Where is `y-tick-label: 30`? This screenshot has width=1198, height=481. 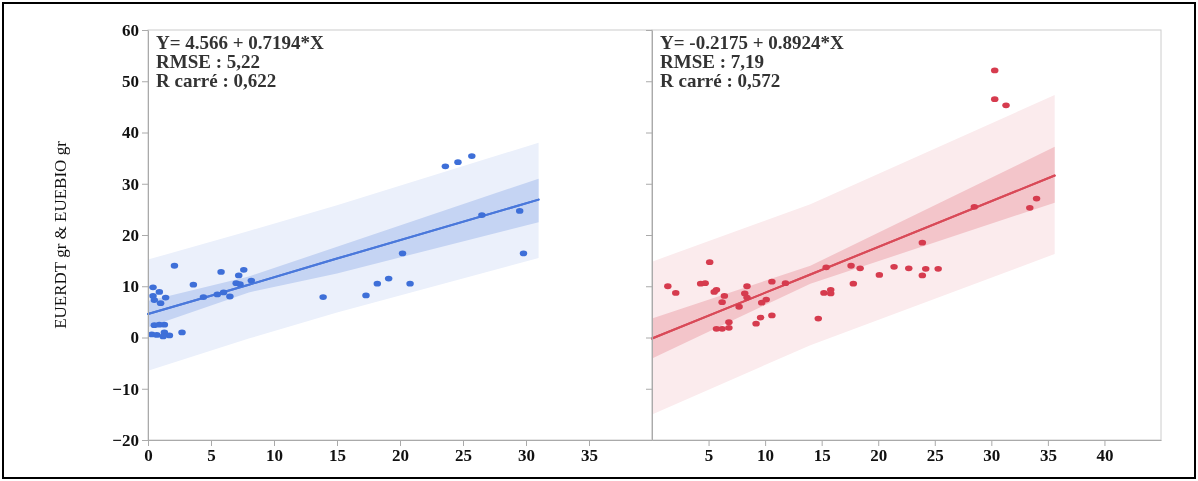
y-tick-label: 30 is located at coordinates (130, 184).